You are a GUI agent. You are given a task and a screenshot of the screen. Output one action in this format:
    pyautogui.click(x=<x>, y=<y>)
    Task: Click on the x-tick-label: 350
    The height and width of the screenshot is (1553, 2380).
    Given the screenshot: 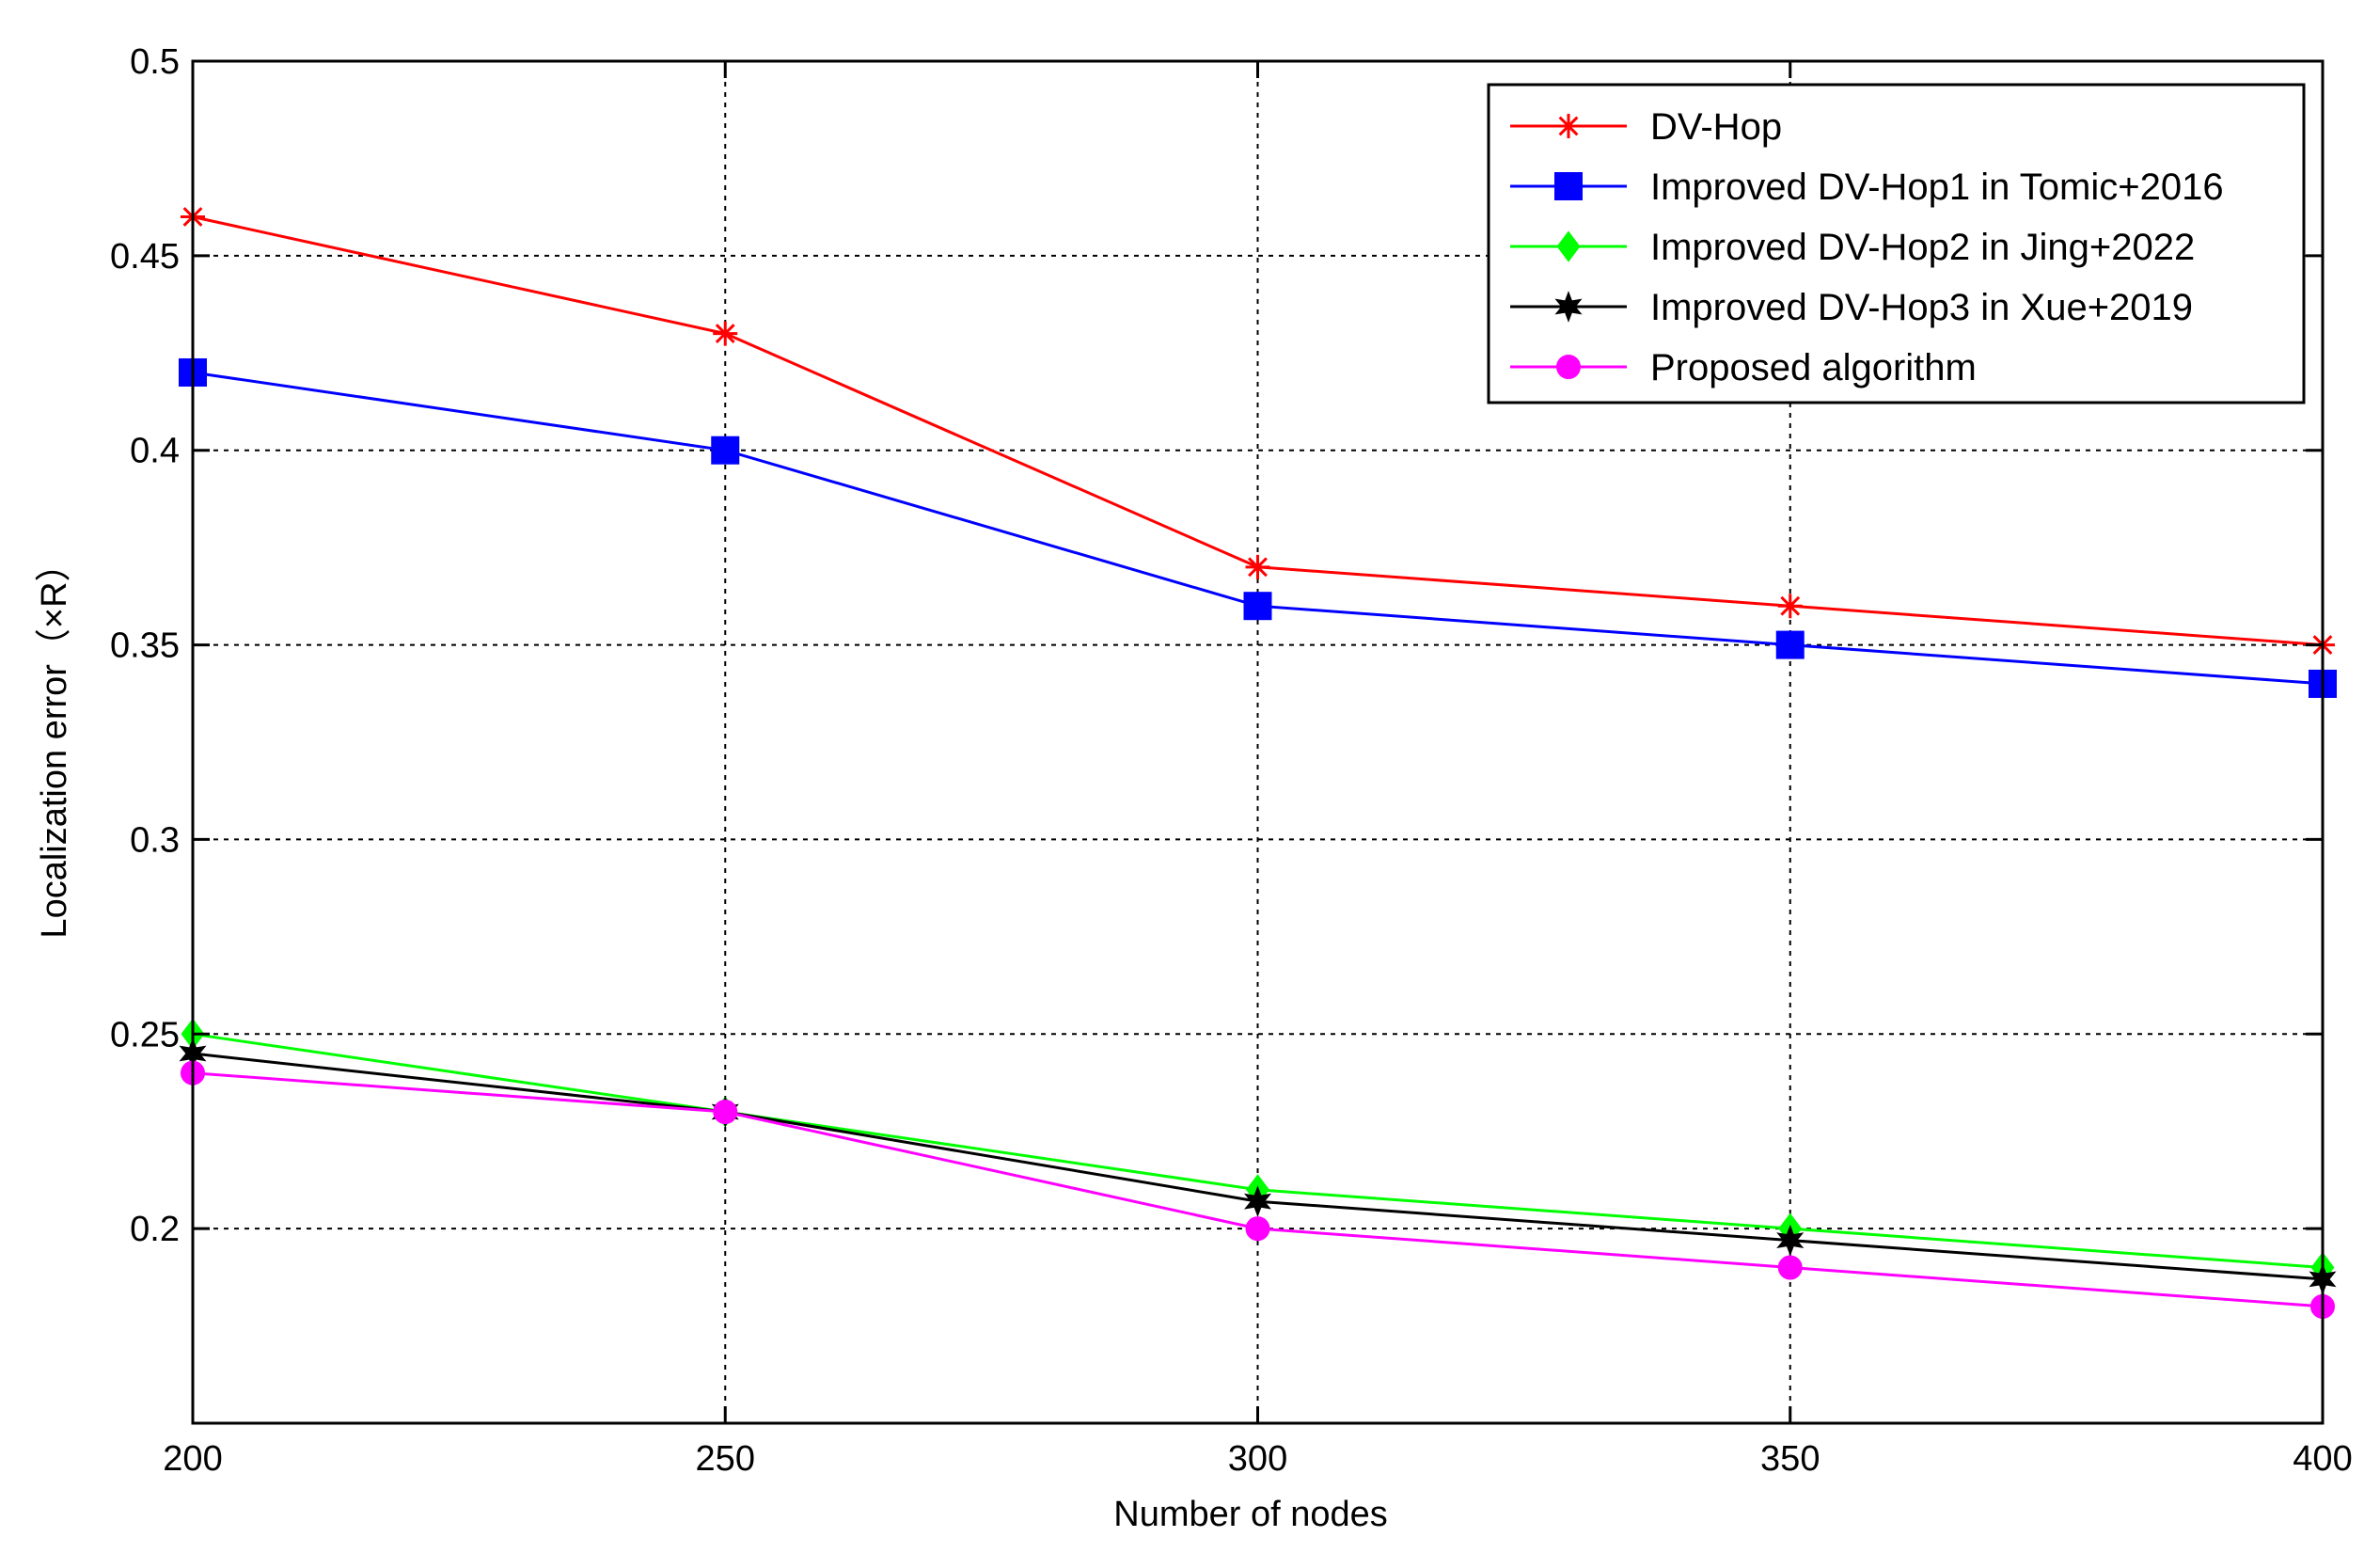 What is the action you would take?
    pyautogui.click(x=1790, y=1459)
    